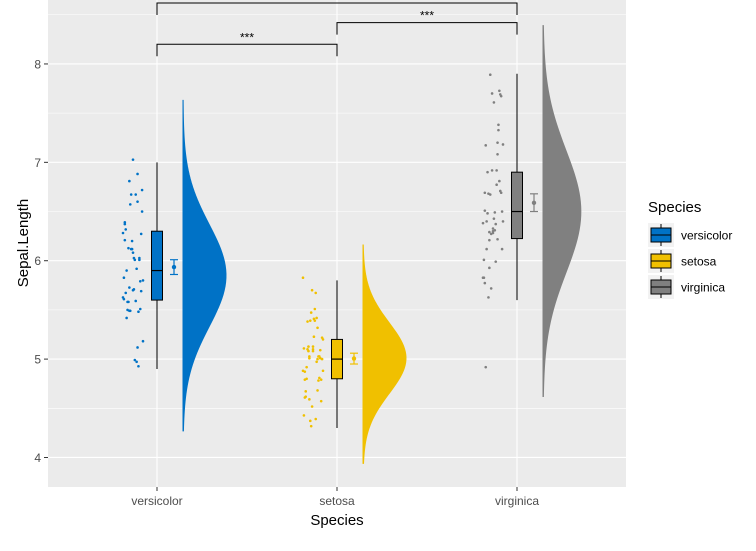 This screenshot has height=551, width=756. Describe the element at coordinates (157, 265) in the screenshot. I see `box-versicolor` at that location.